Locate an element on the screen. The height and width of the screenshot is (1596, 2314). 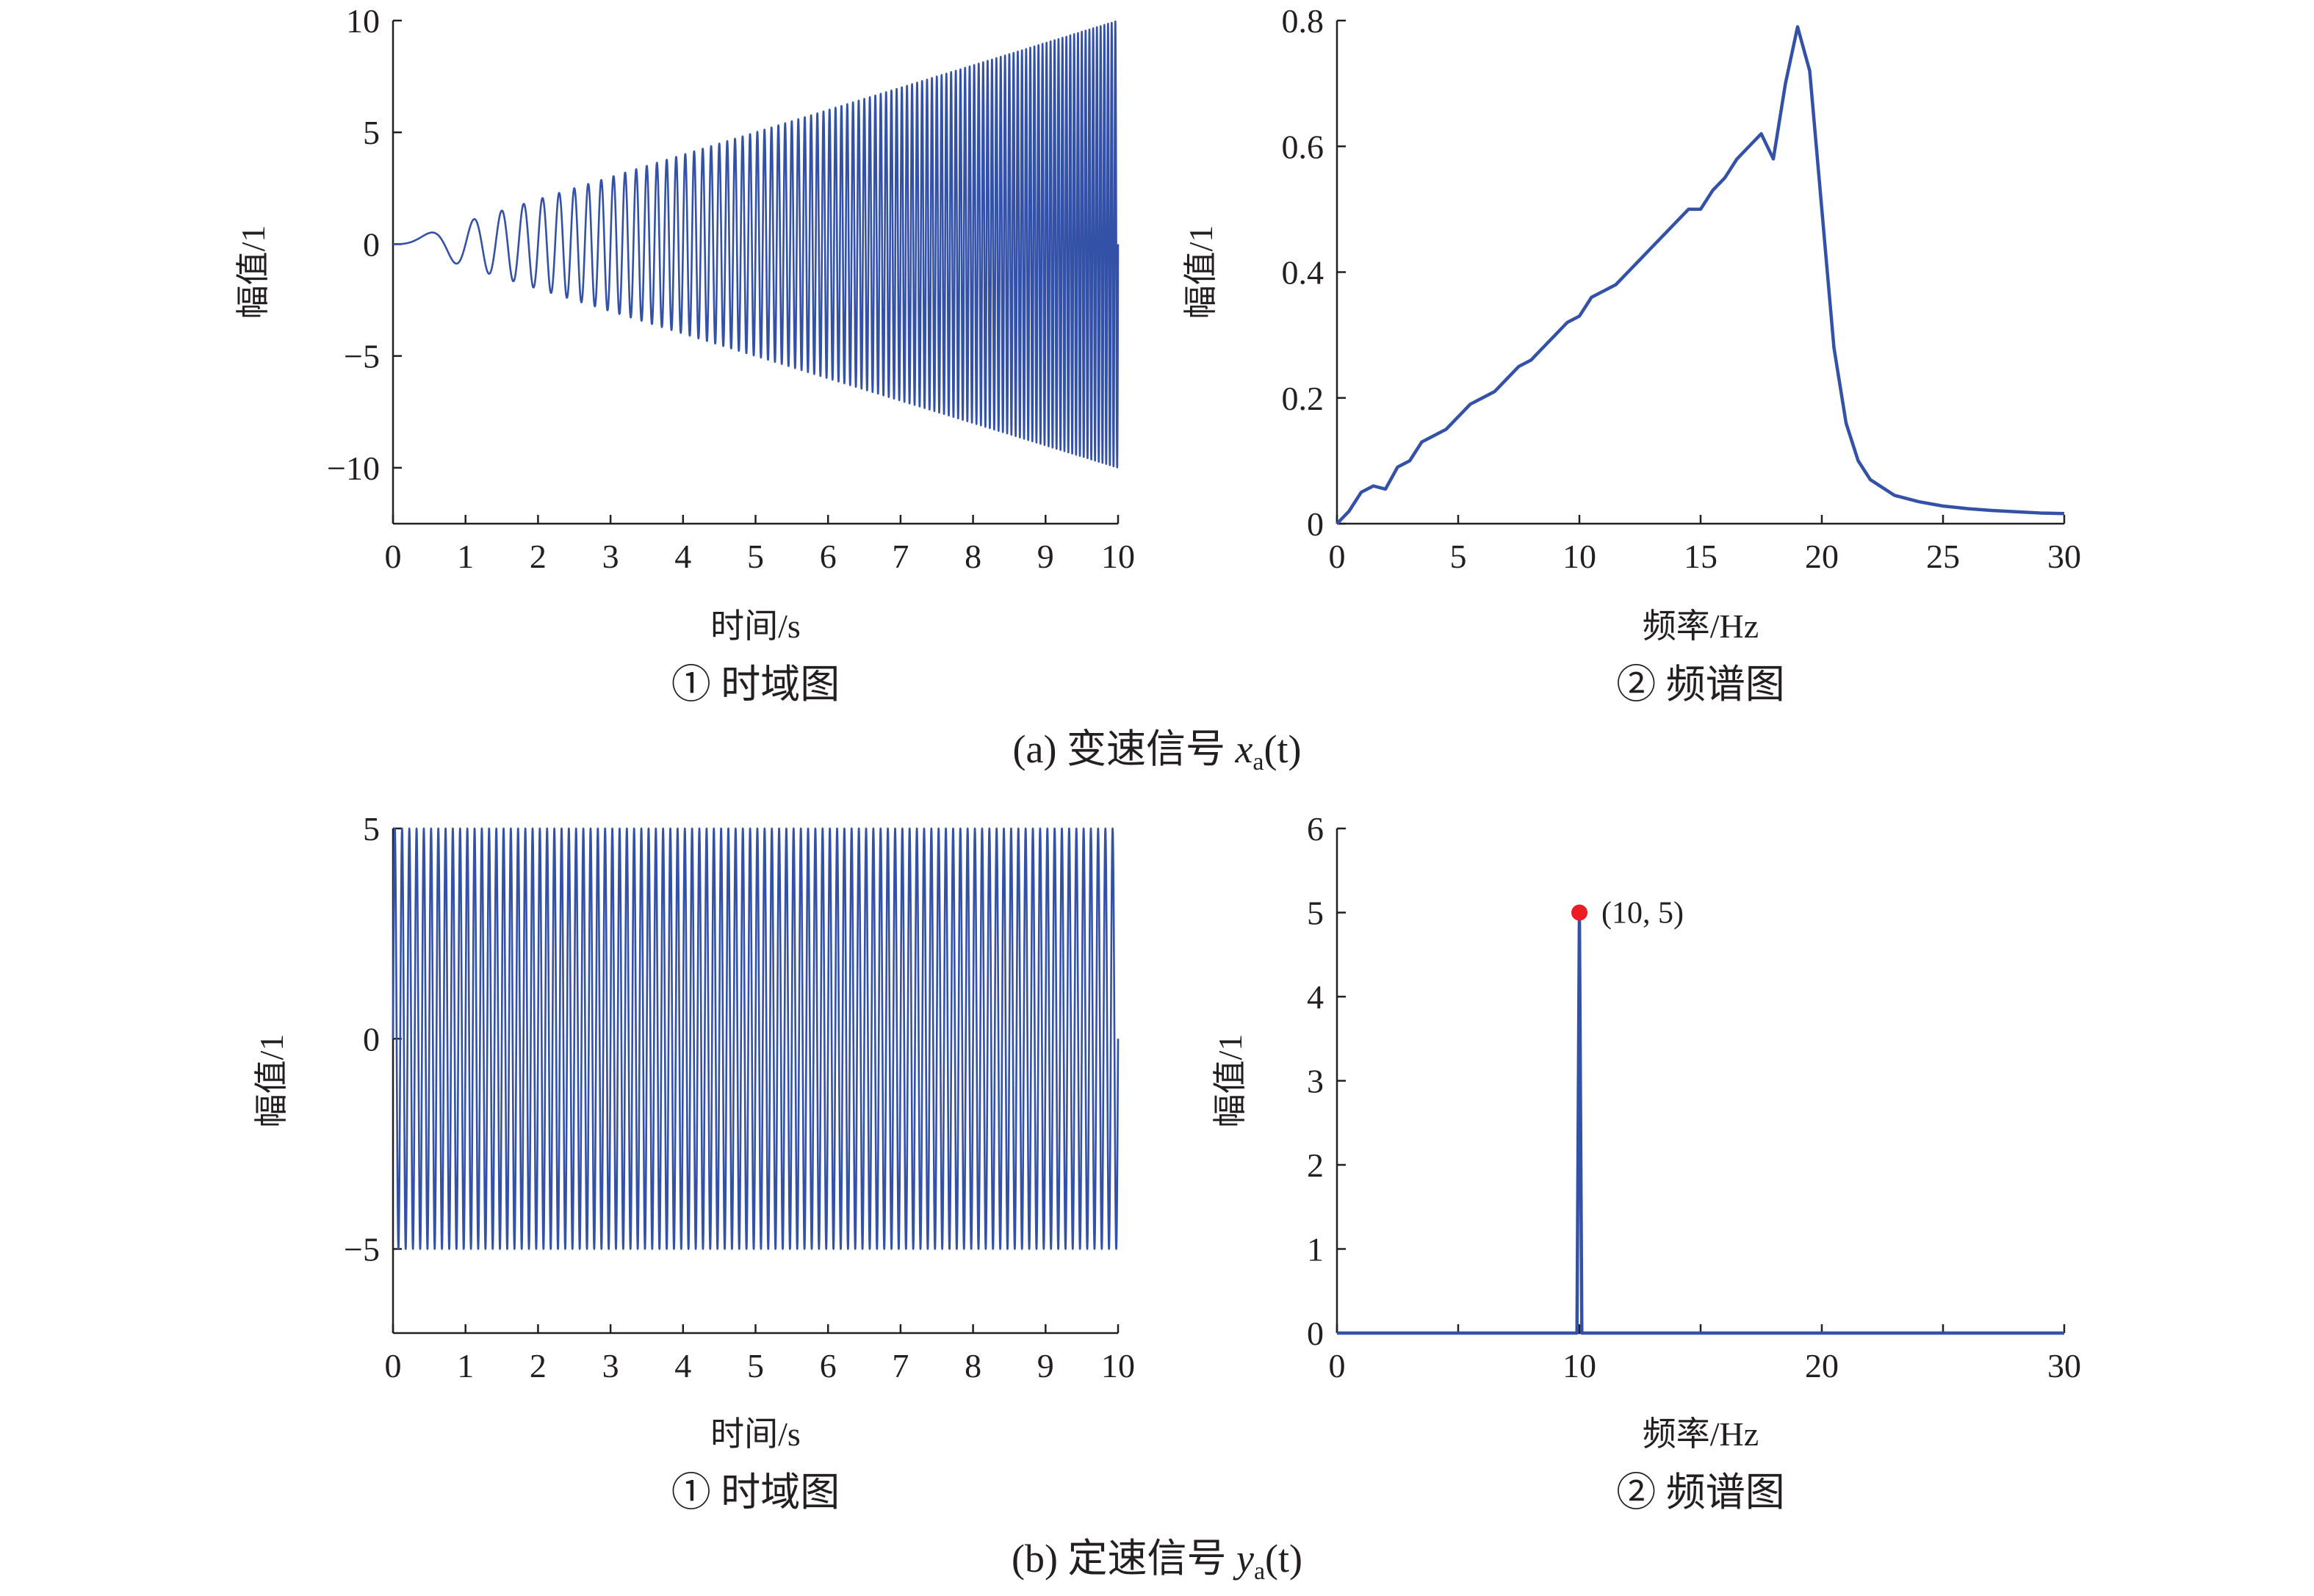
y-tick-label: 3 is located at coordinates (1315, 1081).